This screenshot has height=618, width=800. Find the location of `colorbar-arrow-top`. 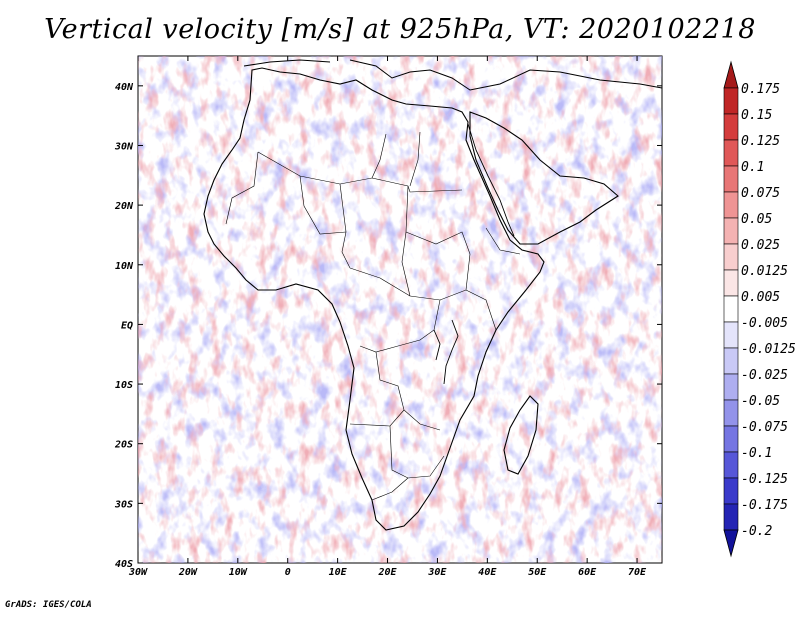

colorbar-arrow-top is located at coordinates (731, 74).